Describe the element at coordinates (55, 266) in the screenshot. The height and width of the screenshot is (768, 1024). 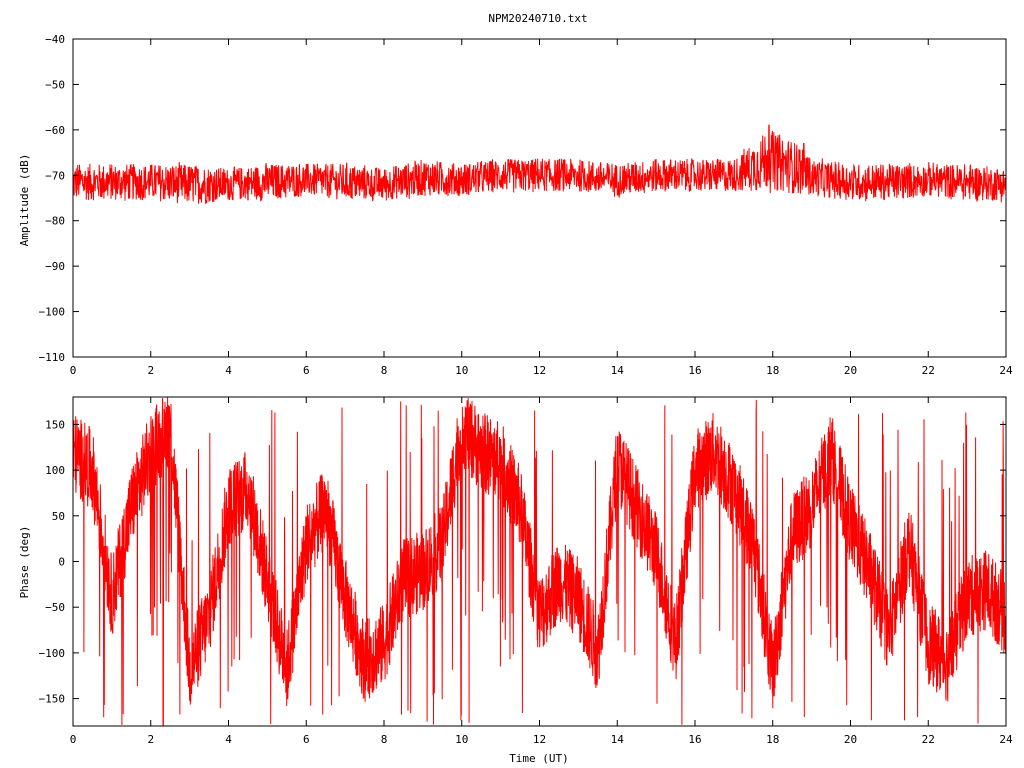
I see `y-tick-label: −90` at that location.